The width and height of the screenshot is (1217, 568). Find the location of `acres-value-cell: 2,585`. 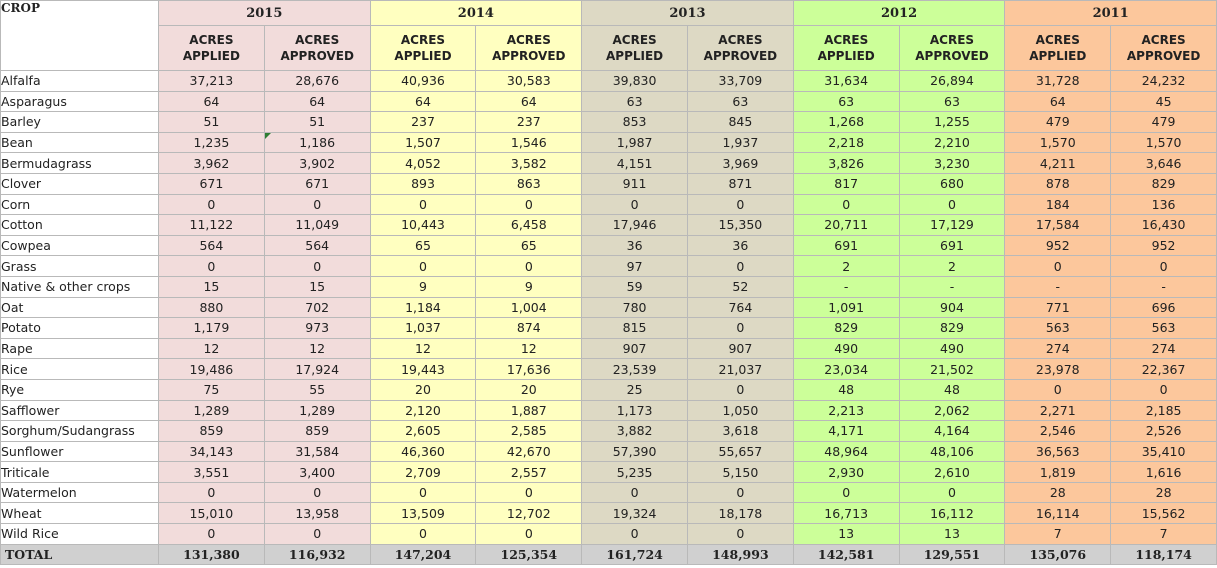

acres-value-cell: 2,585 is located at coordinates (529, 431).